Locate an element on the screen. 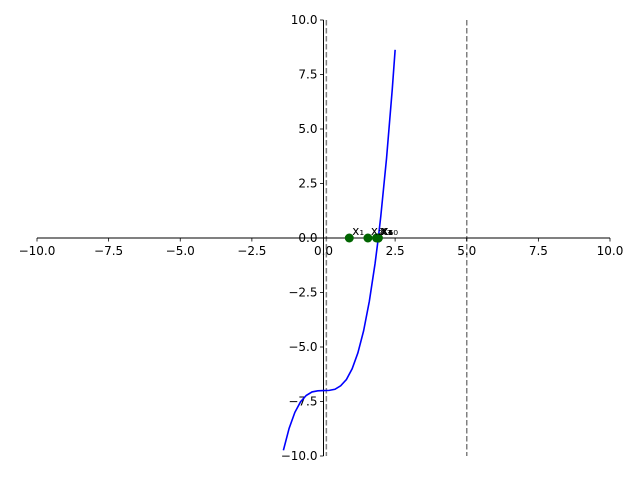 The height and width of the screenshot is (480, 640). x-tick-label: −7.5 is located at coordinates (108, 251).